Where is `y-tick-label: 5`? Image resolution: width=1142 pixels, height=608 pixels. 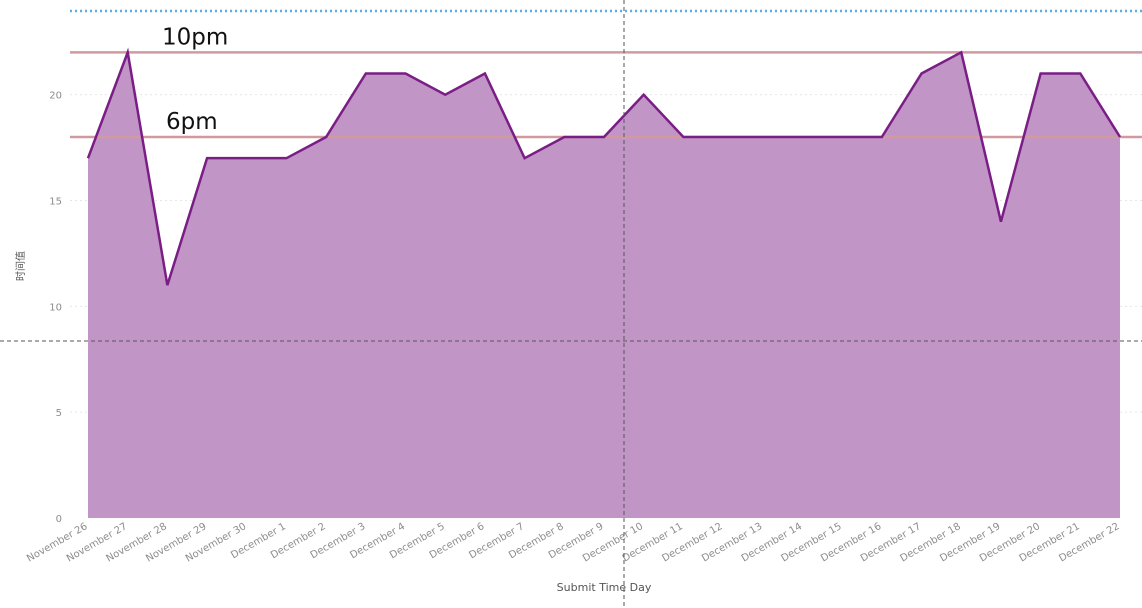 y-tick-label: 5 is located at coordinates (59, 413).